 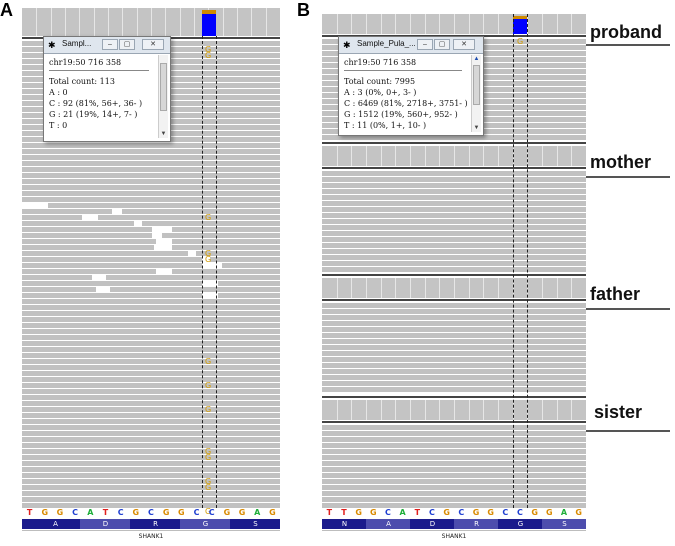 What do you see at coordinates (454, 24) in the screenshot?
I see `proband-coverage-track` at bounding box center [454, 24].